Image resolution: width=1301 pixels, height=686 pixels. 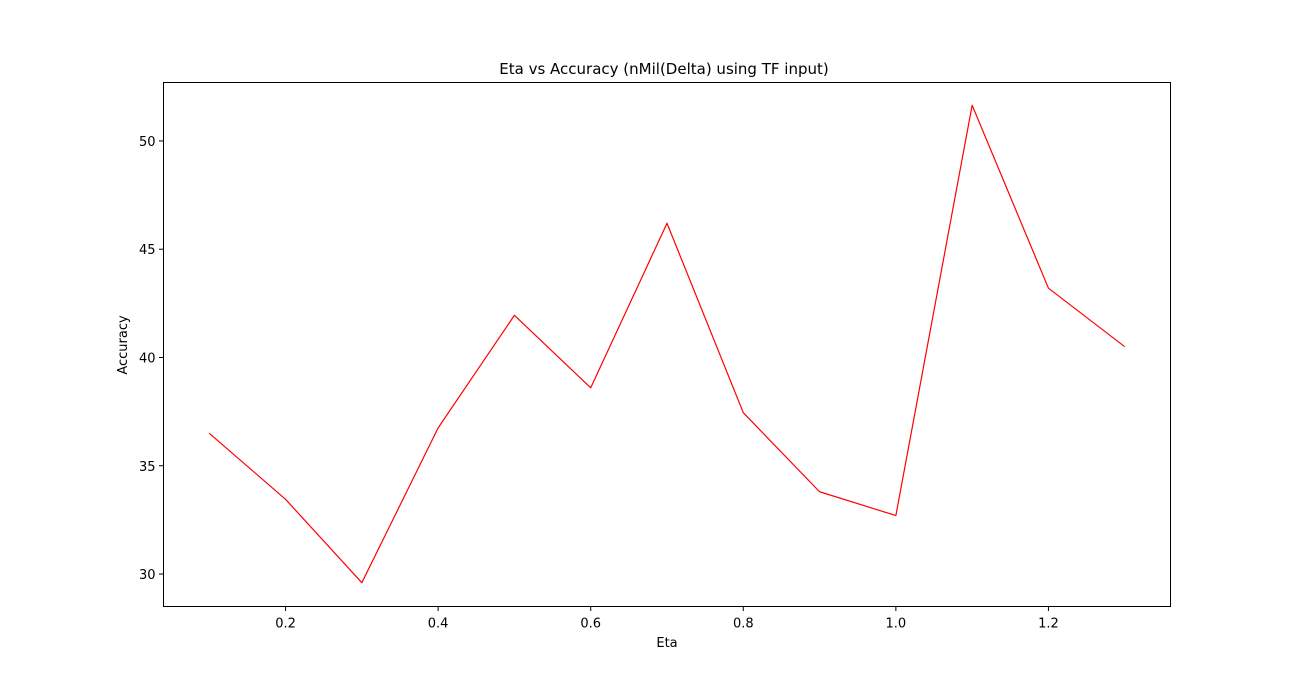 I want to click on y-tick-label: 30, so click(x=147, y=575).